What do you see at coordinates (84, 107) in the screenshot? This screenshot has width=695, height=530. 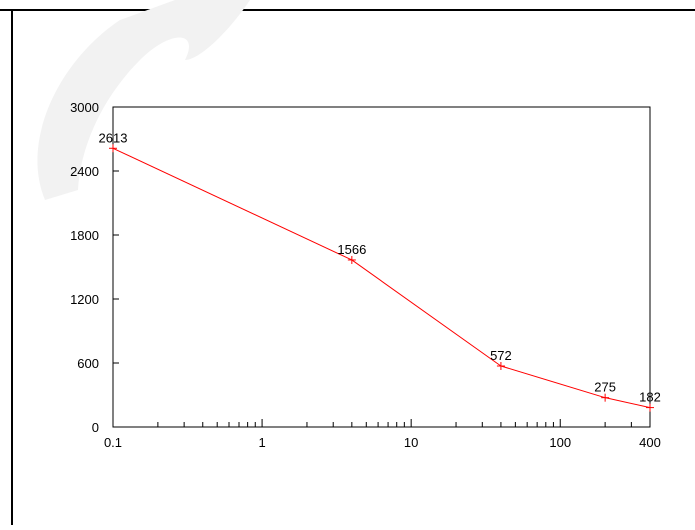 I see `y-tick-label: 3000` at bounding box center [84, 107].